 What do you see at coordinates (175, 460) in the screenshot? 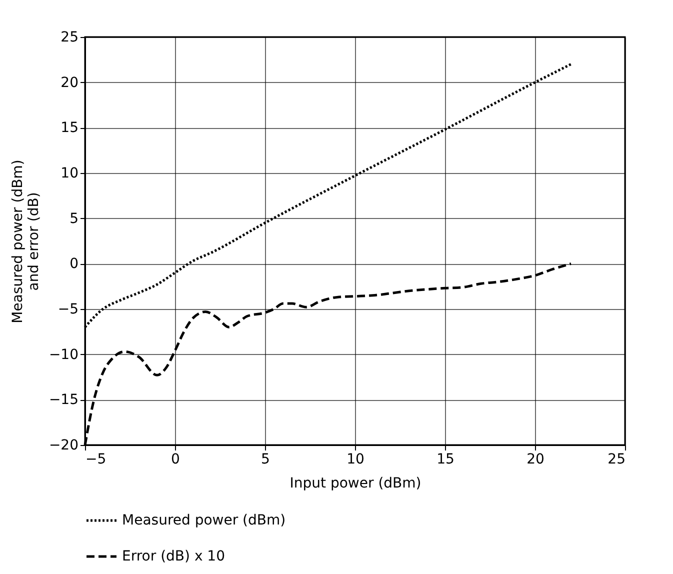
I see `x-tick-label: 0` at bounding box center [175, 460].